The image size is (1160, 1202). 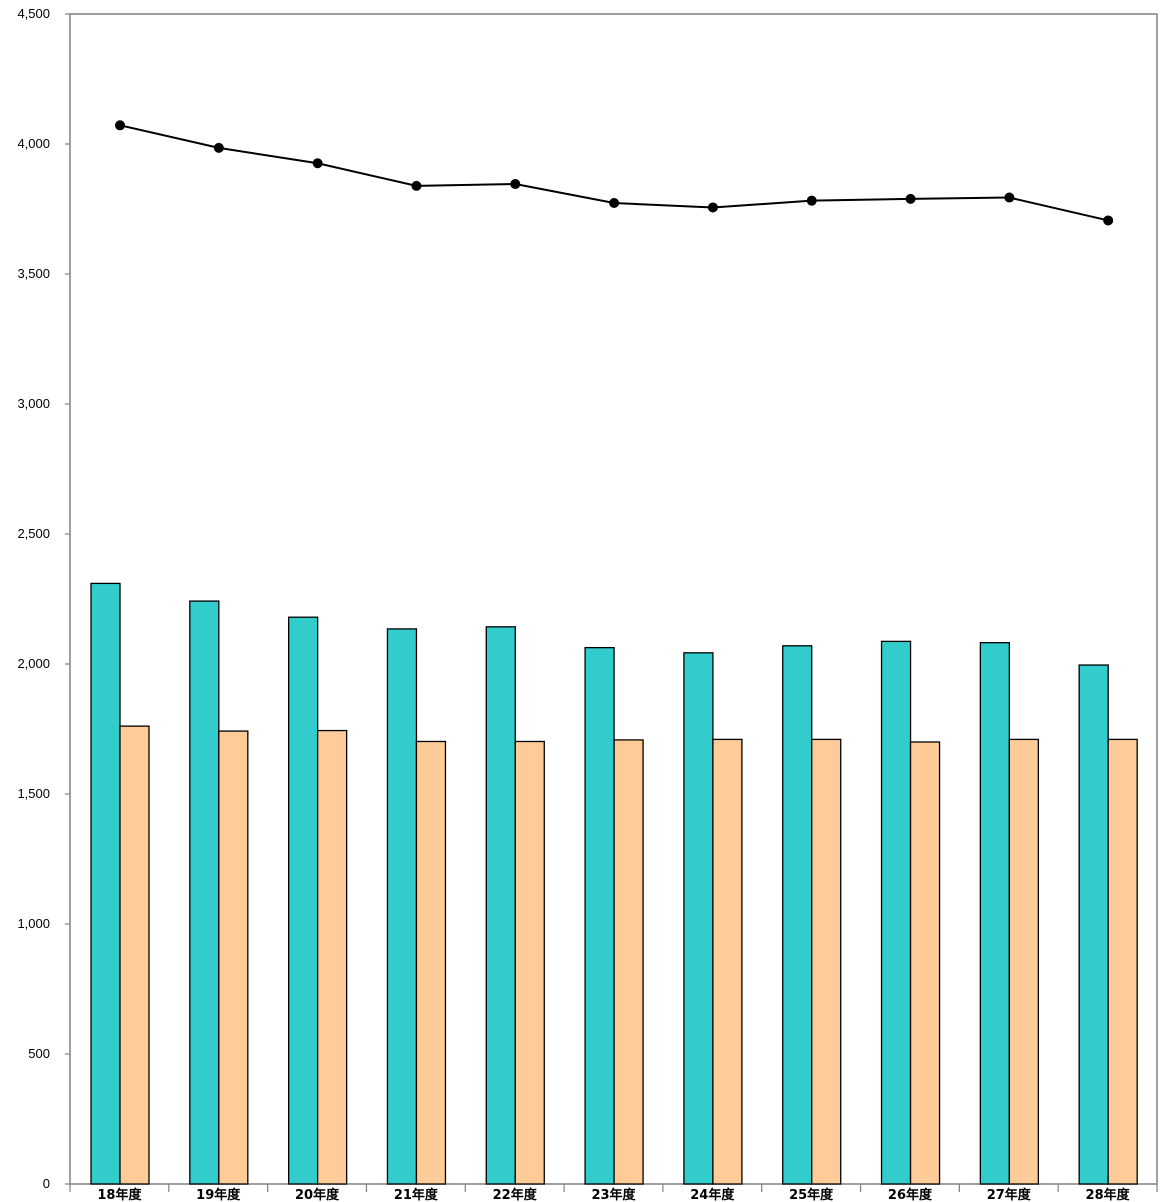 I want to click on x-category-label: 21年度, so click(x=416, y=1194).